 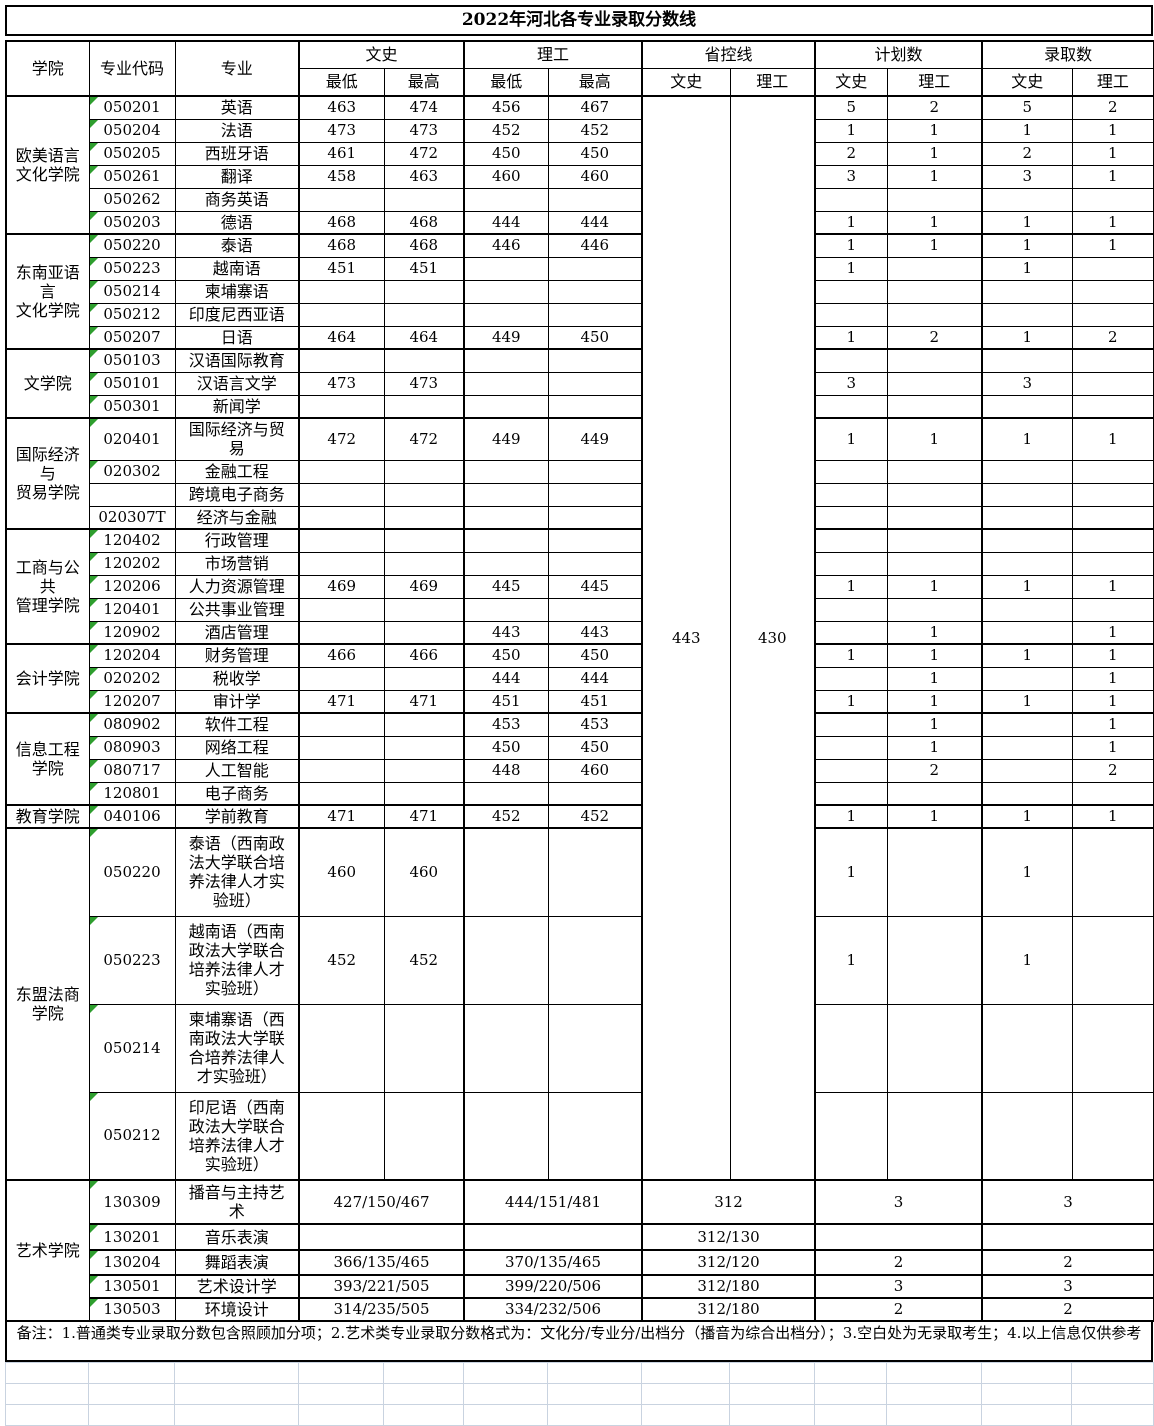 I want to click on plan-cell: 3, so click(x=898, y=1202).